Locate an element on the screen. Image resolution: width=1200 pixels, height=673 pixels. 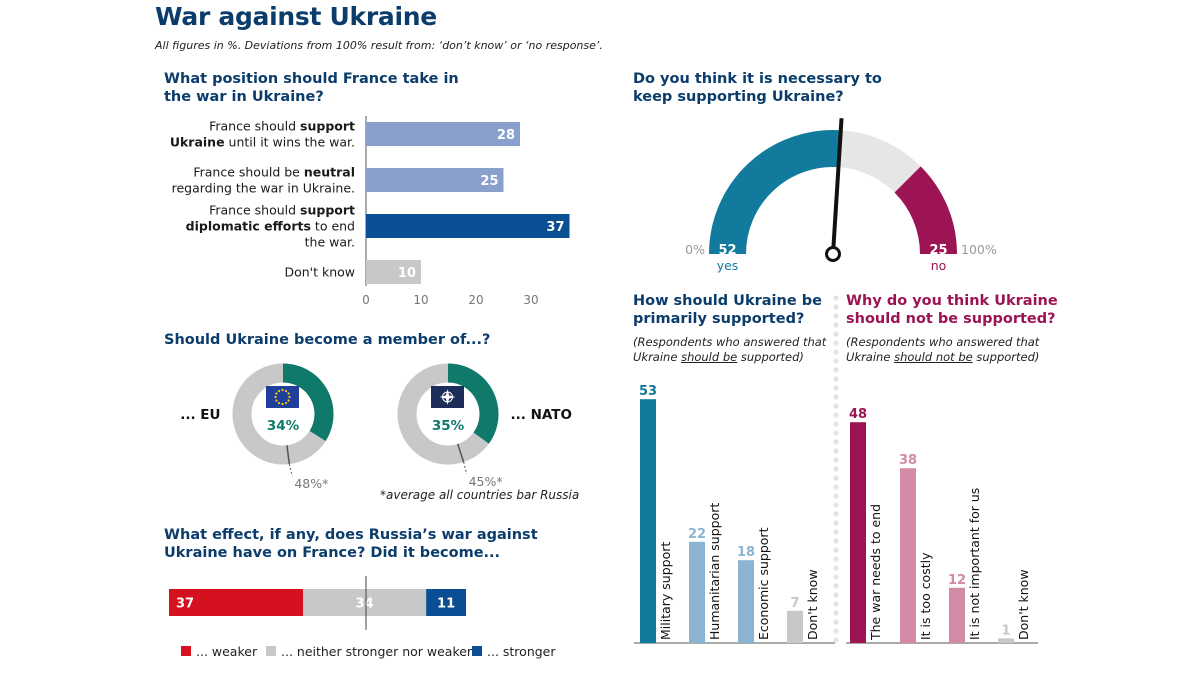
eu-flag-icon is located at coordinates (282, 397).